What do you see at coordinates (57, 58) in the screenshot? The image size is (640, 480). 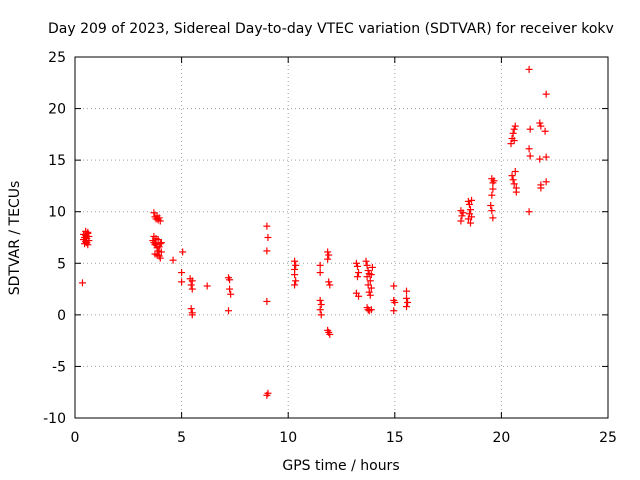 I see `y-tick-label: 25` at bounding box center [57, 58].